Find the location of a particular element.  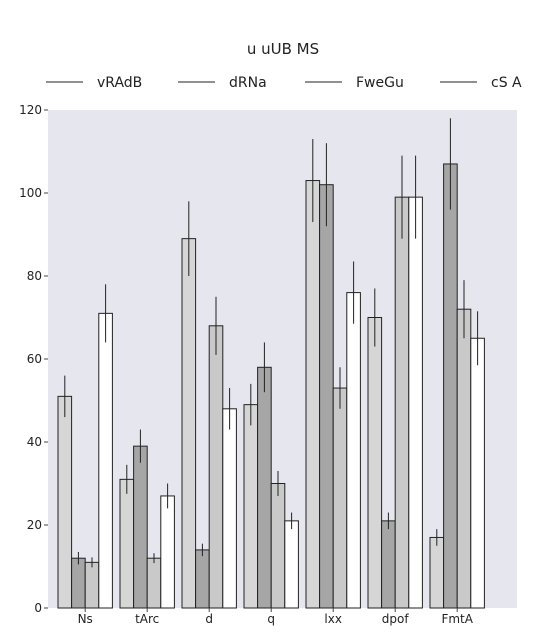

bar-fwegu-q is located at coordinates (278, 546).